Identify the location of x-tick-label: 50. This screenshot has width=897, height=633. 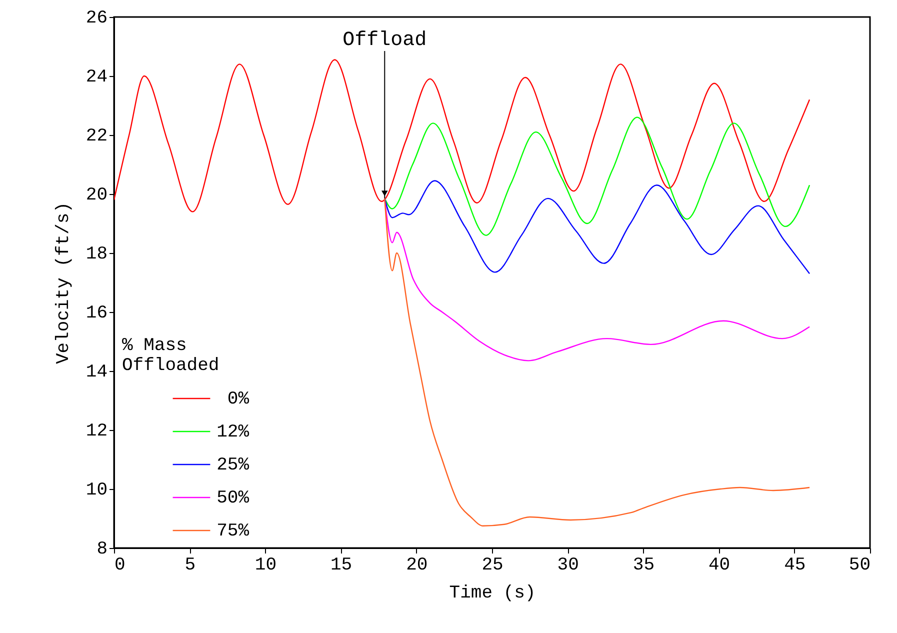
(859, 566).